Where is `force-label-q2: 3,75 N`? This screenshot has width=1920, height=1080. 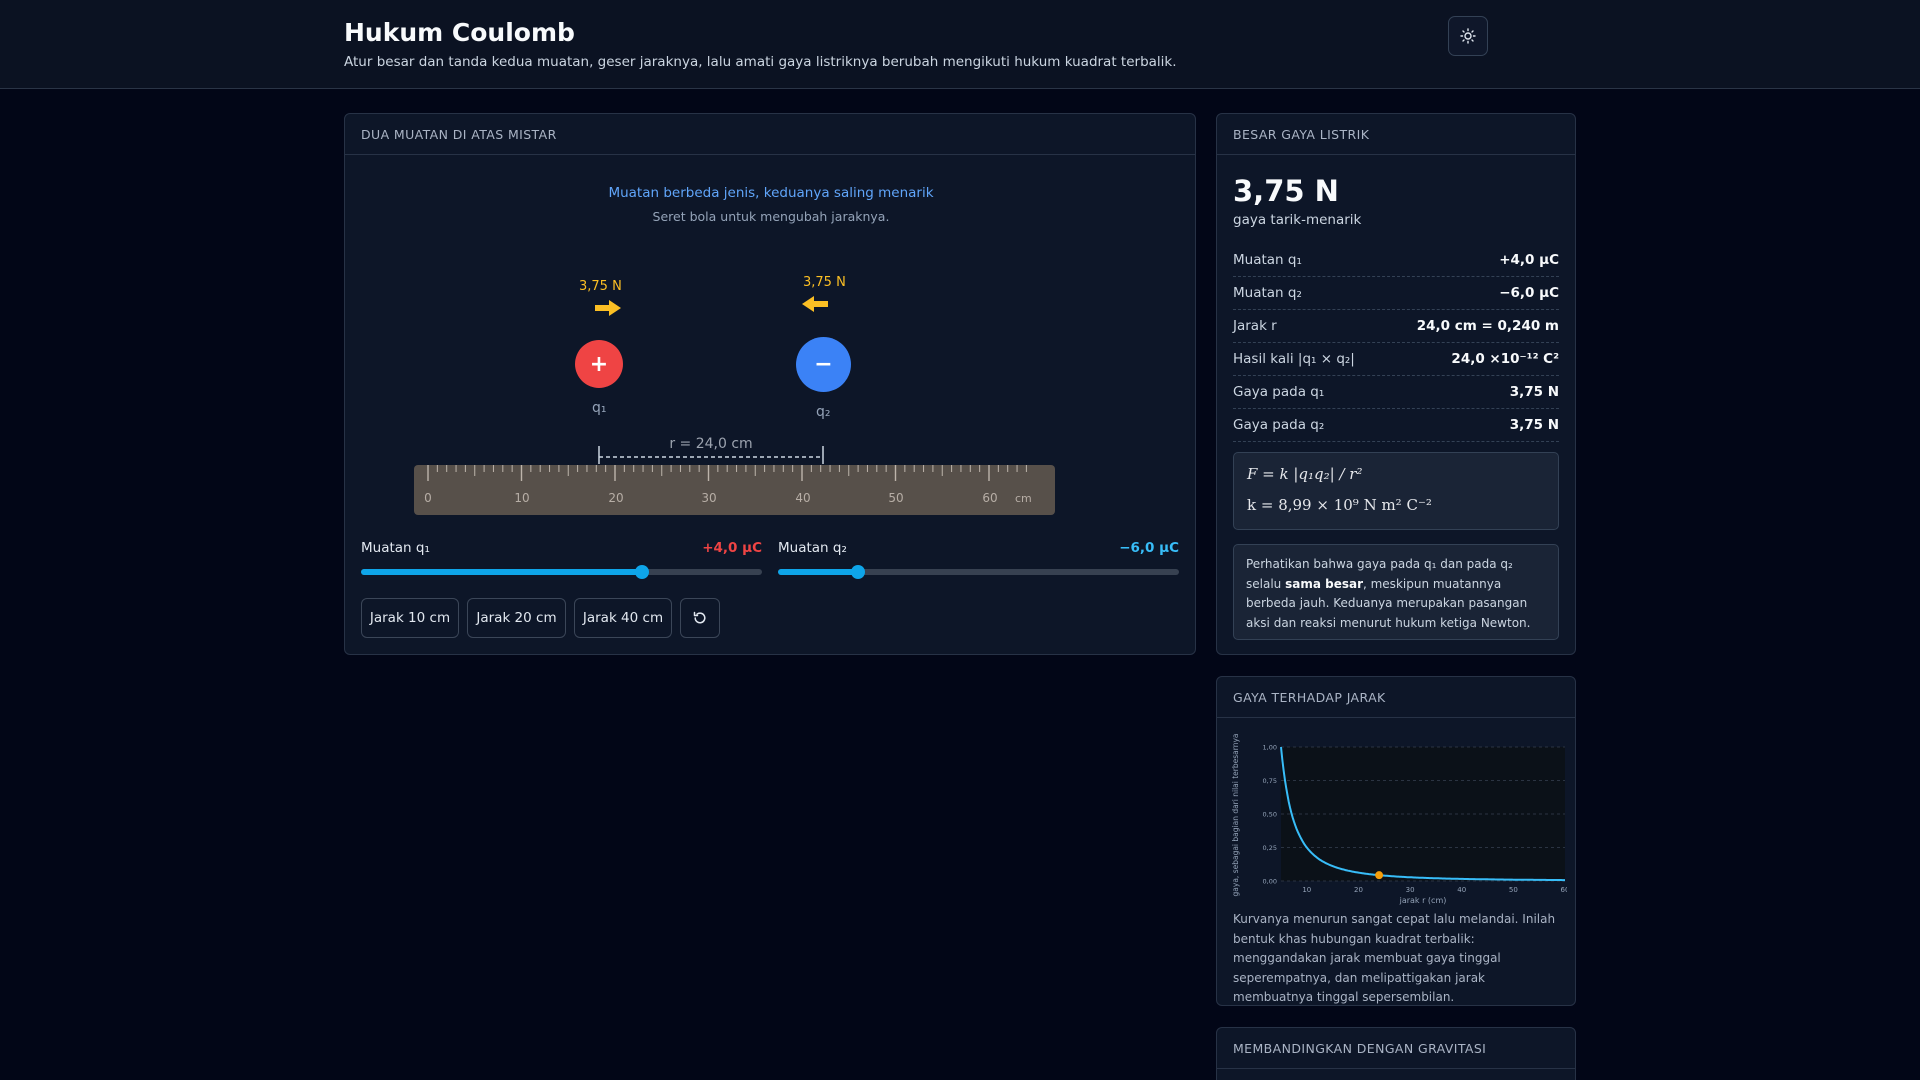
force-label-q2: 3,75 N is located at coordinates (824, 282).